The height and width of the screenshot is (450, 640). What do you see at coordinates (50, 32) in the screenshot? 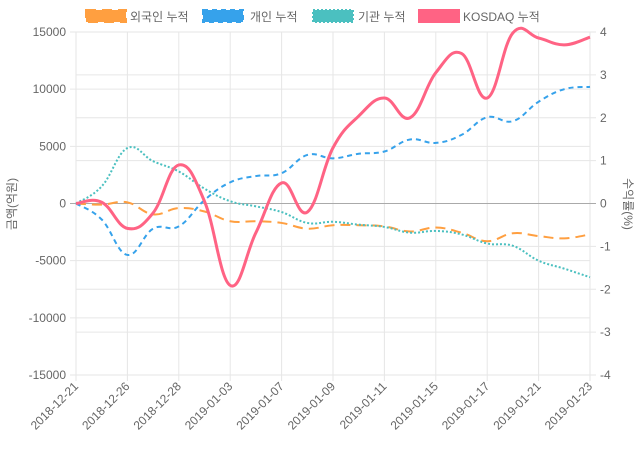
I see `y-tick-label: 15000` at bounding box center [50, 32].